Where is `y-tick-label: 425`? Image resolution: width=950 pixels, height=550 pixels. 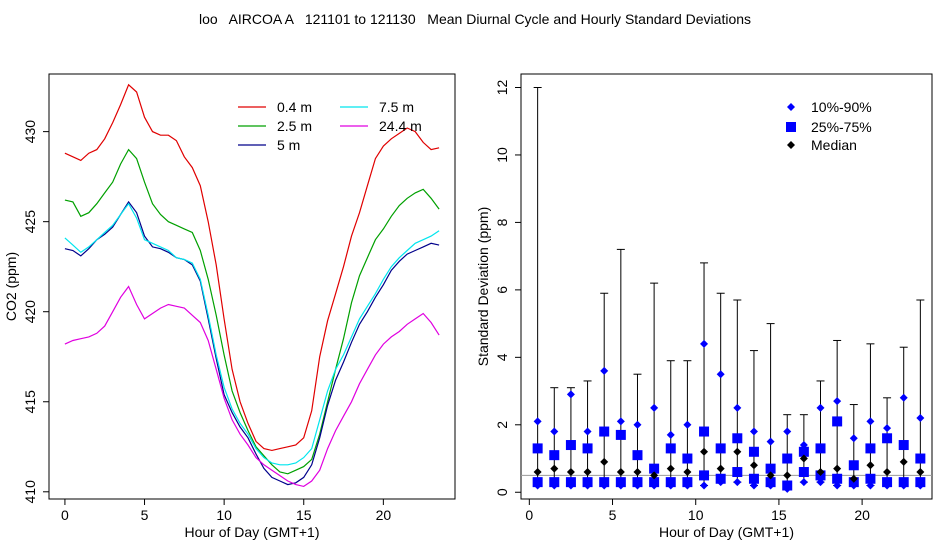
y-tick-label: 425 is located at coordinates (30, 222).